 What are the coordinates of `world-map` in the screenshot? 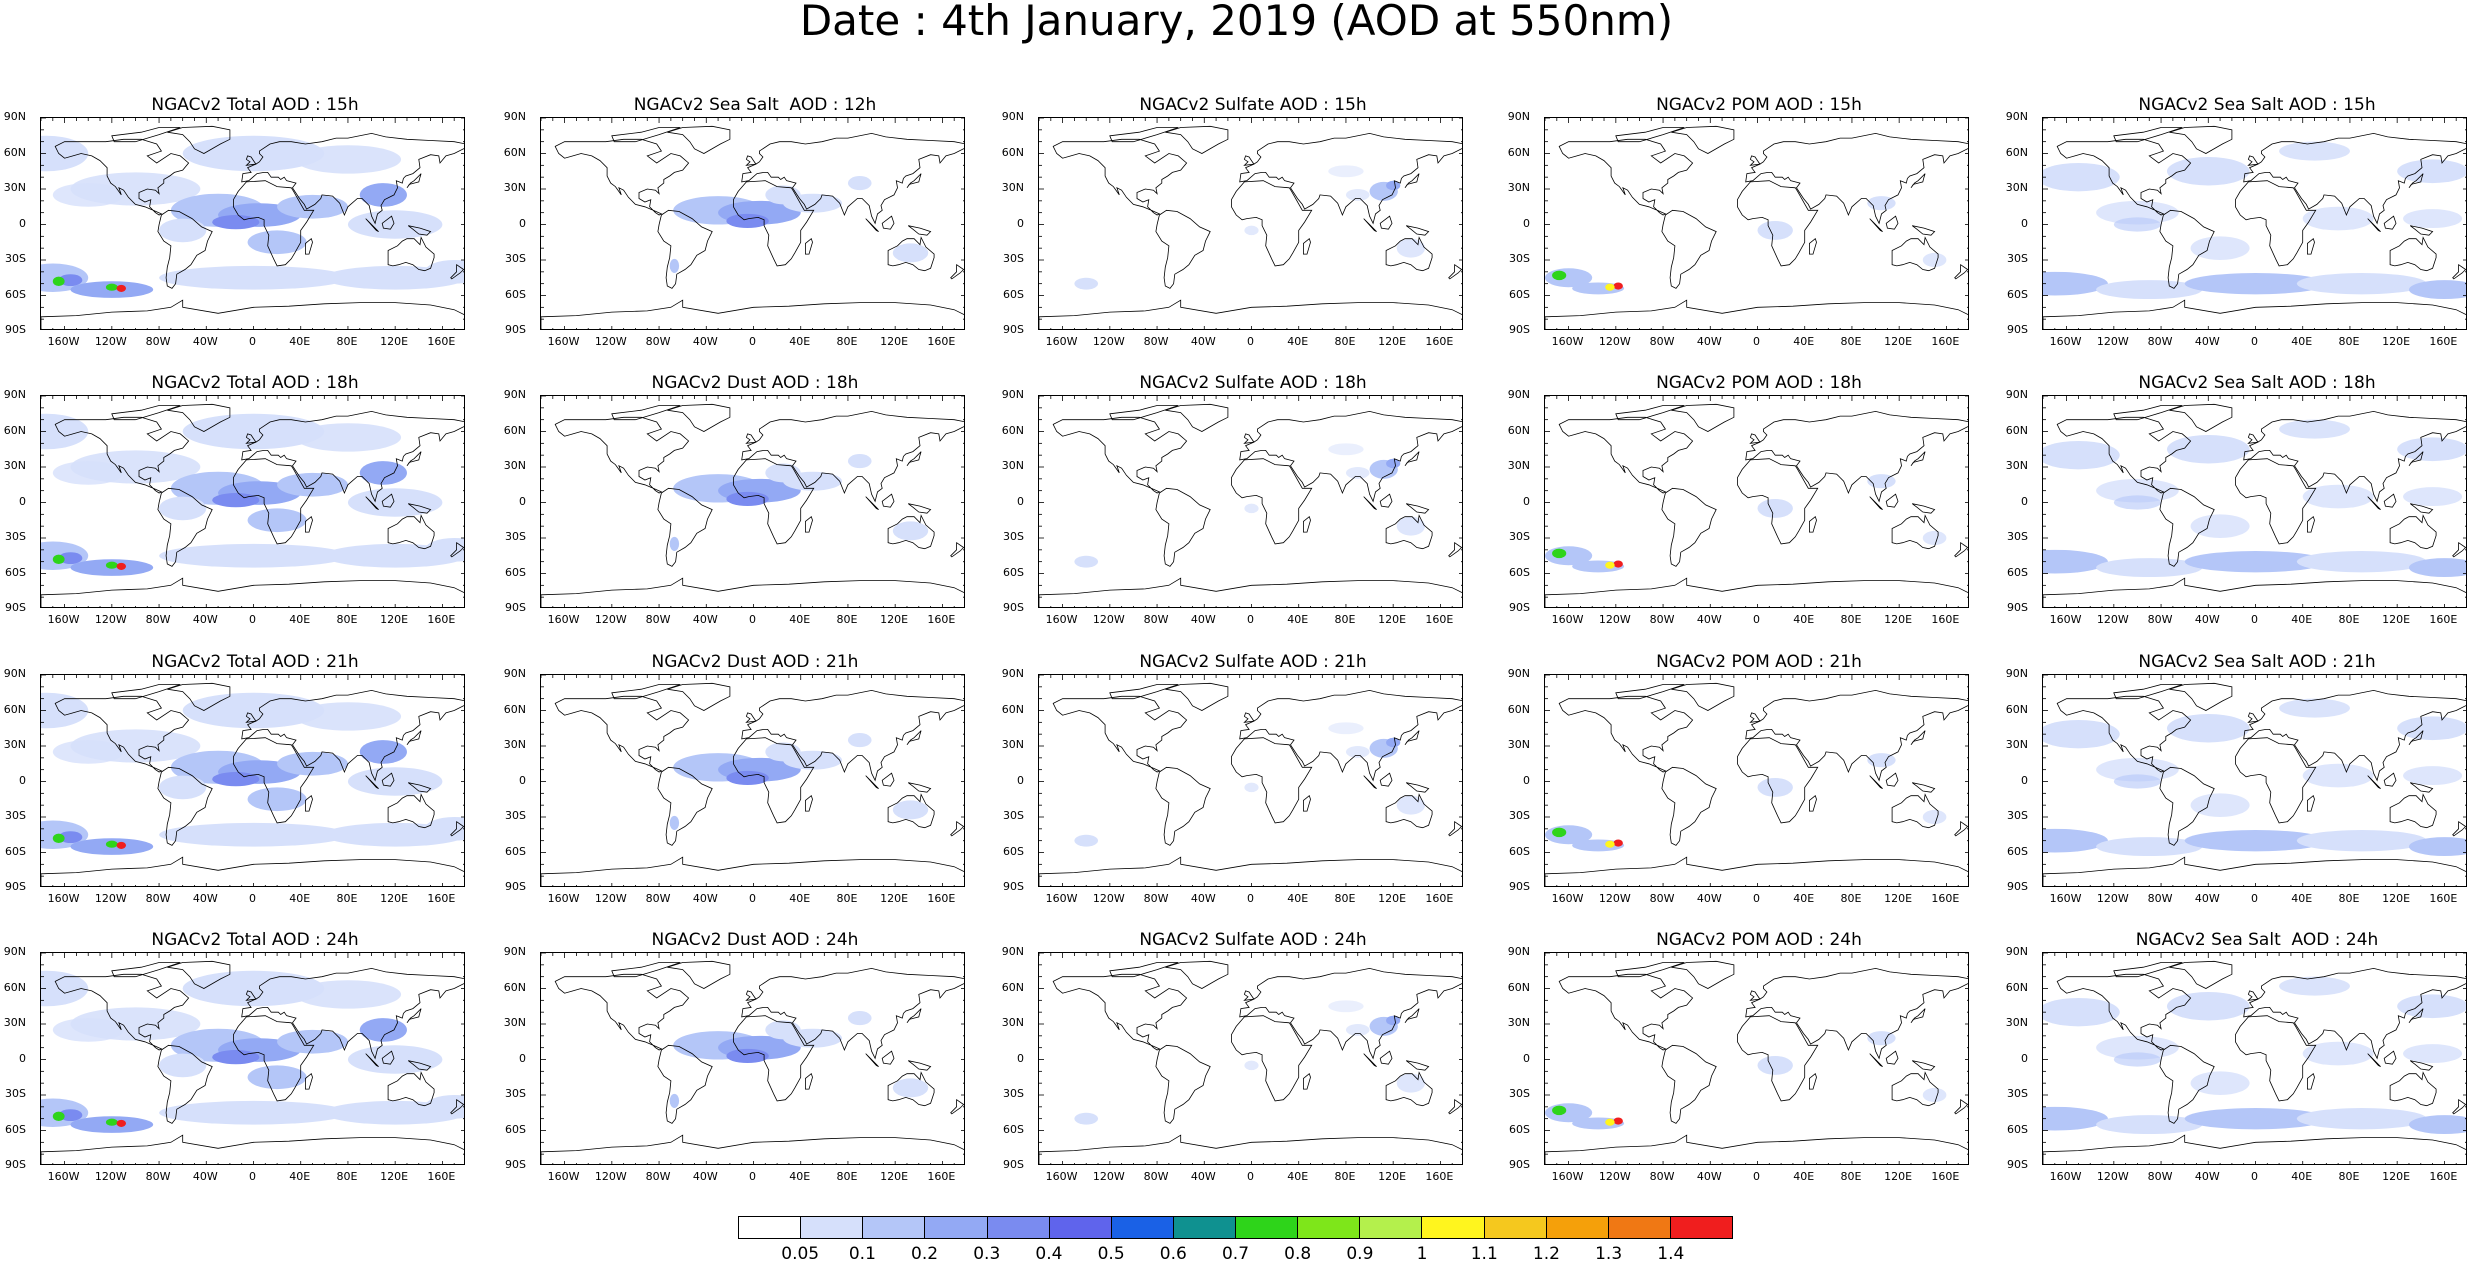 It's located at (1756, 223).